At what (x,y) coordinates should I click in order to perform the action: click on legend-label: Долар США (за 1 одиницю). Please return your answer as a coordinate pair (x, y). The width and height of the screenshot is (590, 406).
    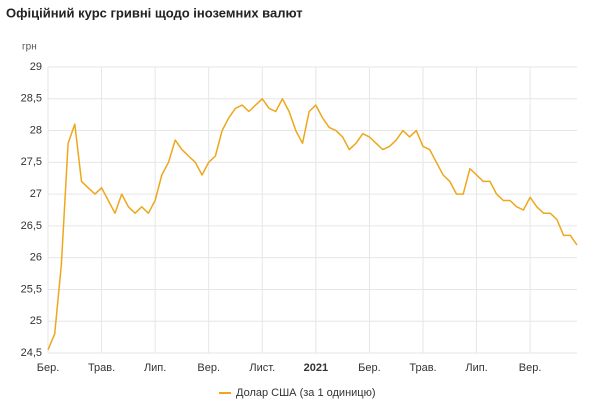
    Looking at the image, I should click on (306, 393).